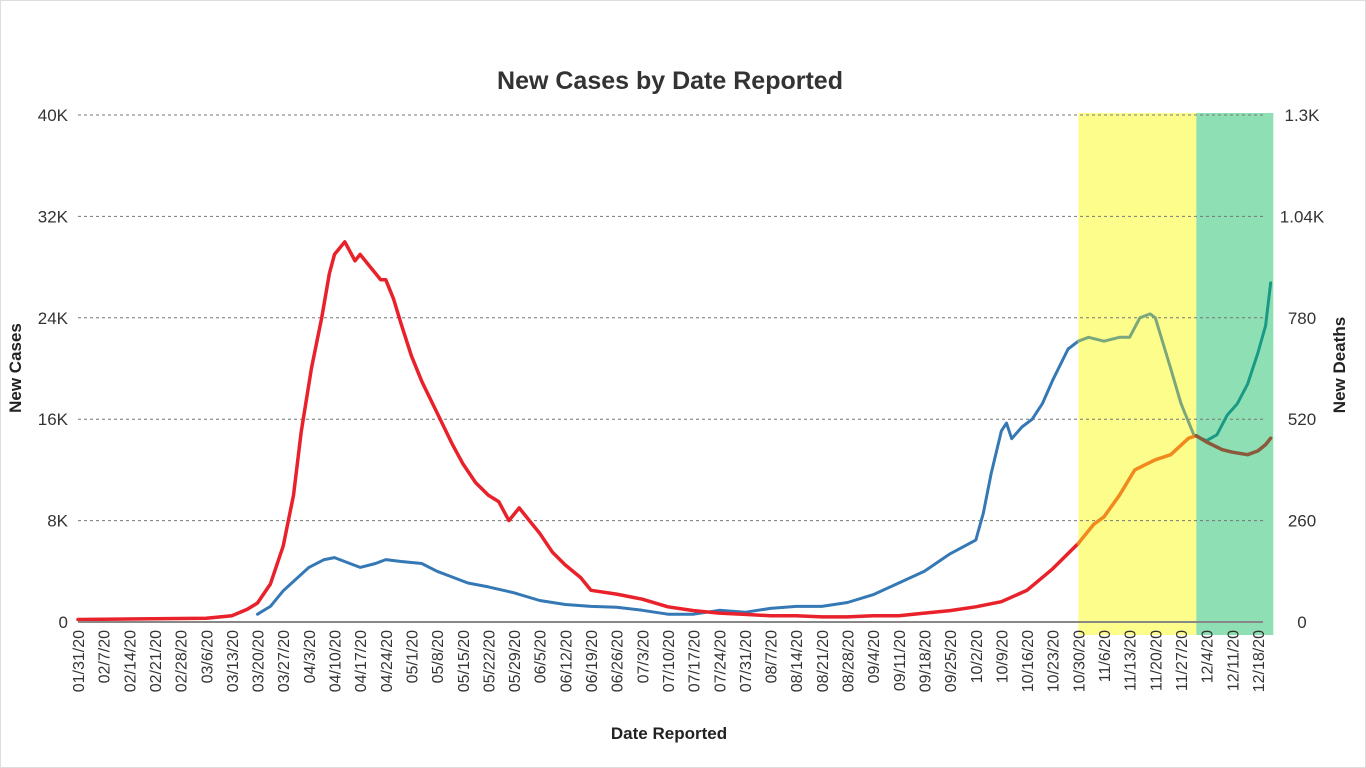  I want to click on y2-tick-label: 1.04K, so click(1302, 216).